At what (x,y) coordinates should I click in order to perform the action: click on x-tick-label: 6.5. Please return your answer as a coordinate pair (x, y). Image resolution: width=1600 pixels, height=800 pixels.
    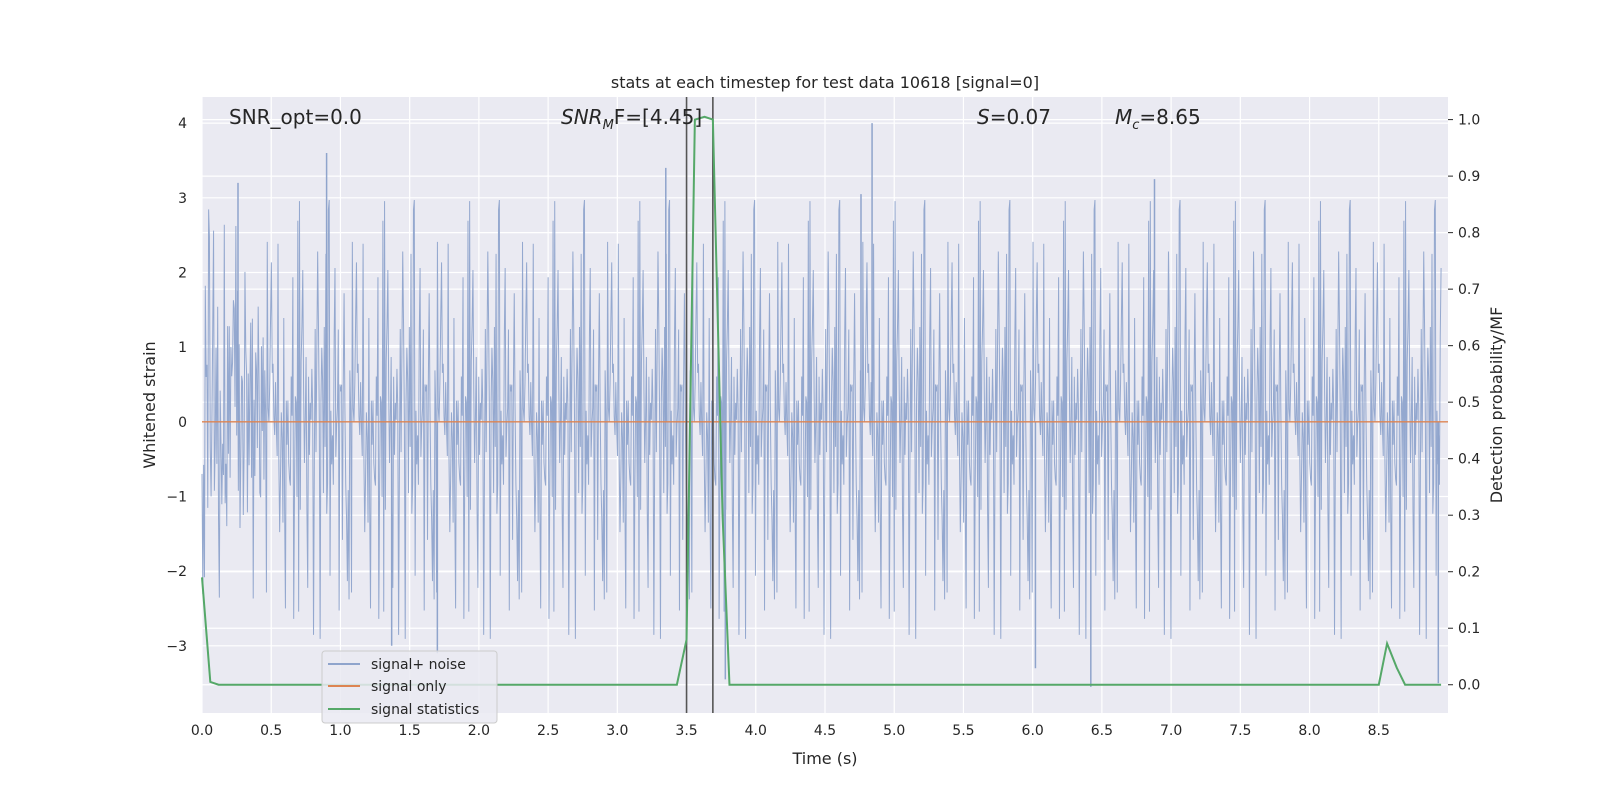
    Looking at the image, I should click on (1102, 731).